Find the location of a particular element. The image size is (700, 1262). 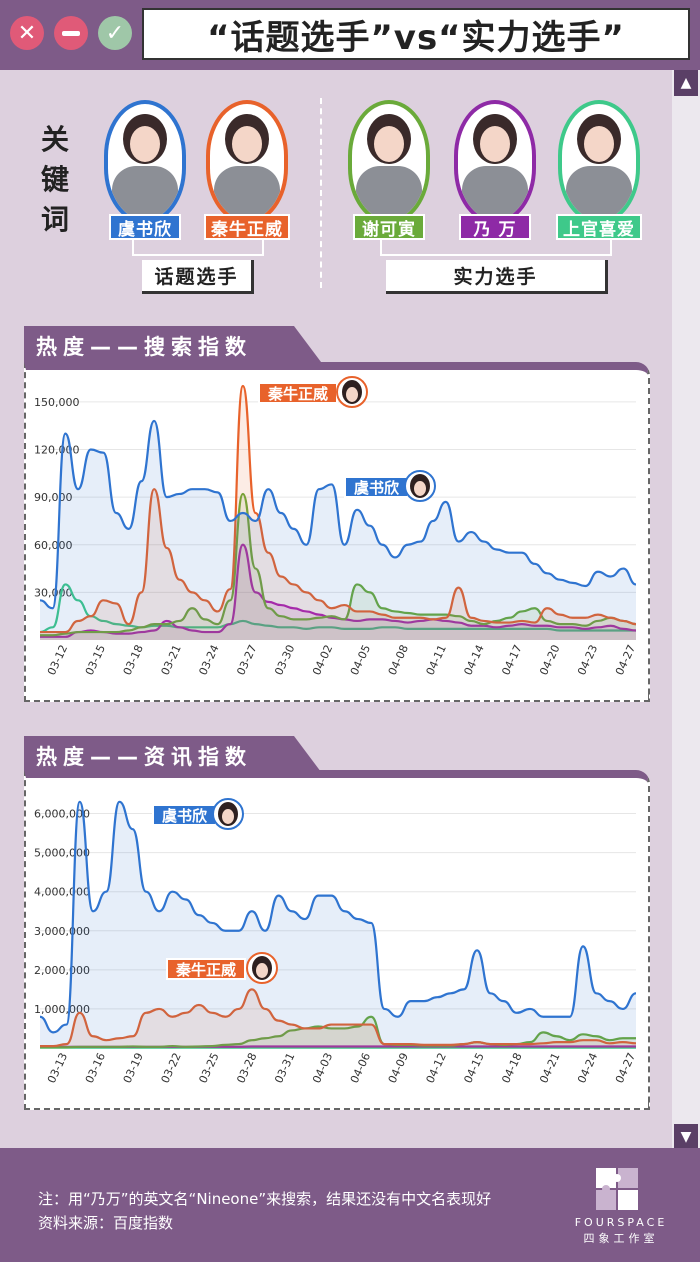

x-tick-label: 04-06 is located at coordinates (360, 1068).